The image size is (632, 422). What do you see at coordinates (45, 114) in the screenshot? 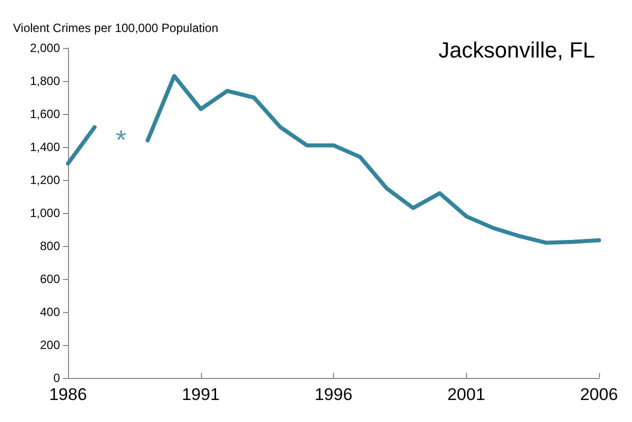
I see `y-tick-label: 1,600` at bounding box center [45, 114].